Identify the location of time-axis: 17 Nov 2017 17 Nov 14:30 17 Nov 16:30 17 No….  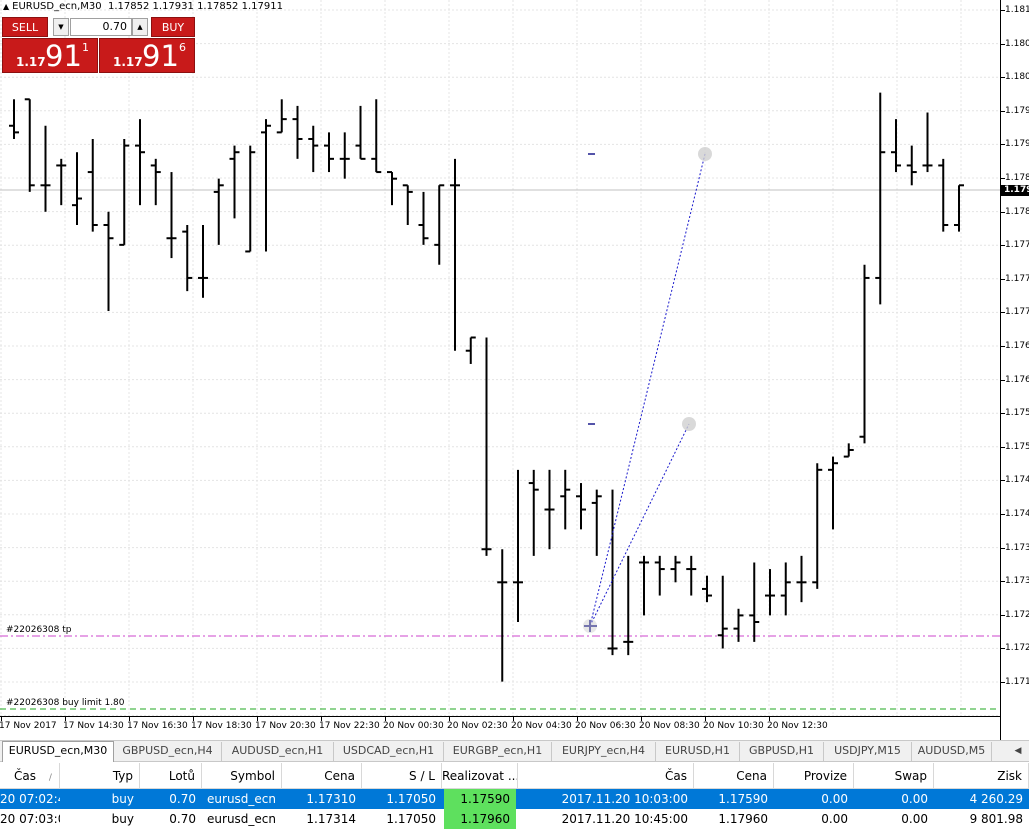
(500, 727).